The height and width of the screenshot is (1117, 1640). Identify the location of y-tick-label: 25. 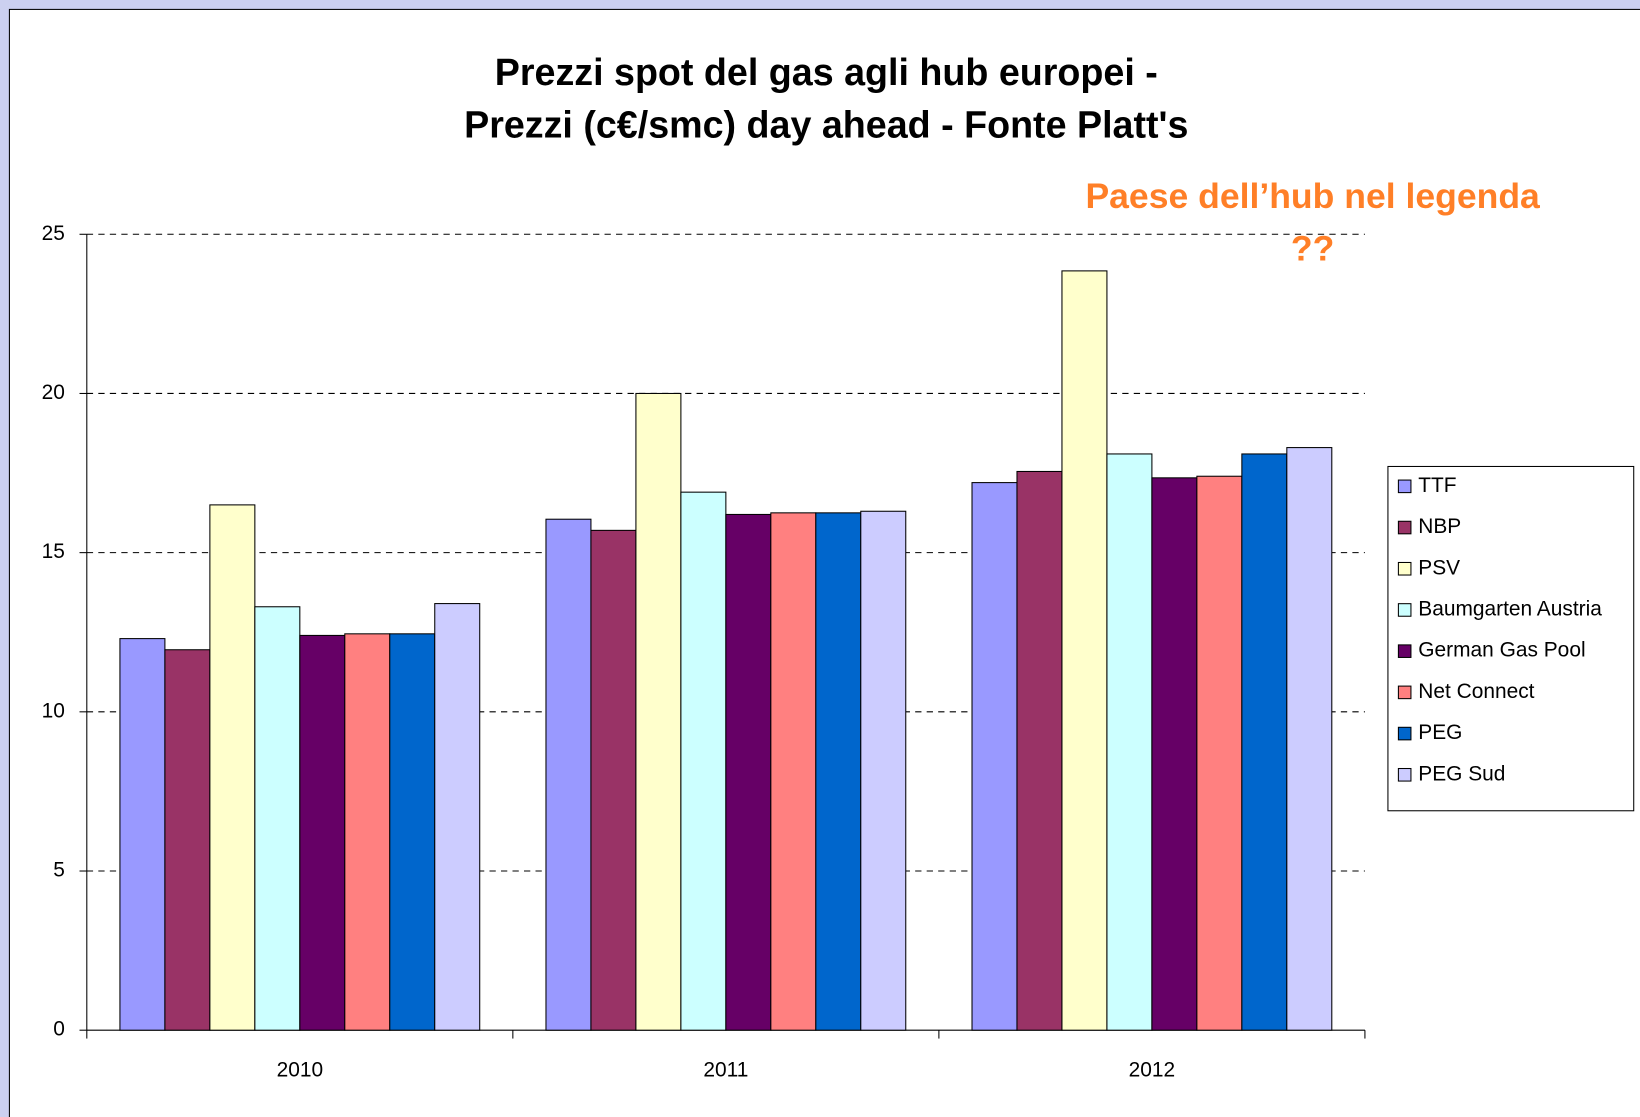
(53, 233).